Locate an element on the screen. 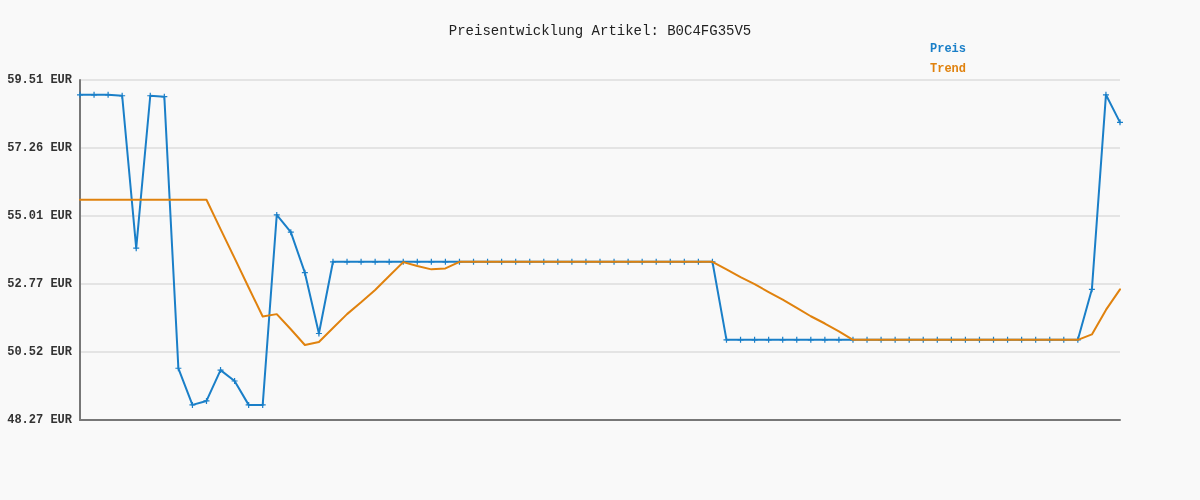 The height and width of the screenshot is (500, 1200). text: Preis is located at coordinates (947, 49).